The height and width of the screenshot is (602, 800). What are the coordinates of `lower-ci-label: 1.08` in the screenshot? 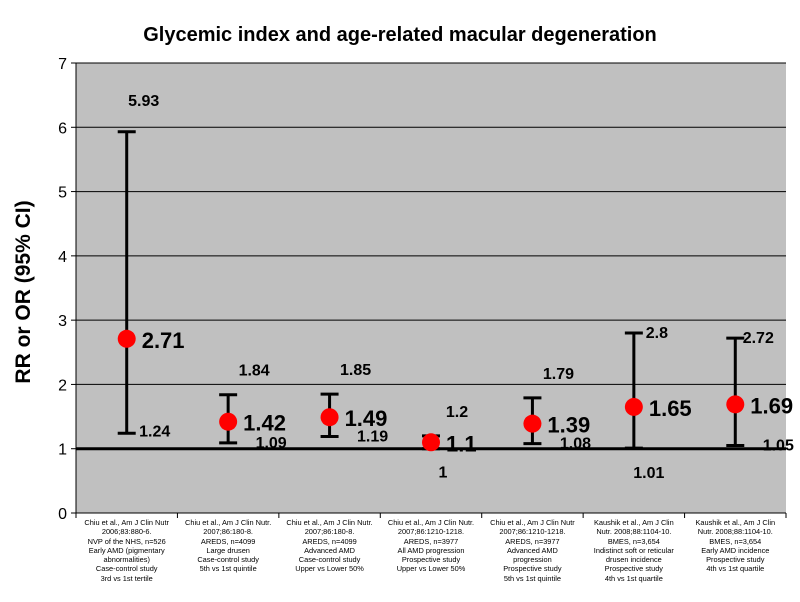 It's located at (575, 444).